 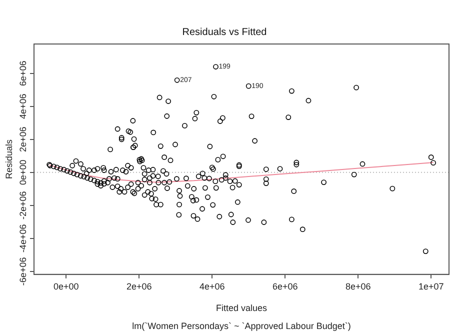 What do you see at coordinates (23, 107) in the screenshot?
I see `y-tick-label: 4e+06` at bounding box center [23, 107].